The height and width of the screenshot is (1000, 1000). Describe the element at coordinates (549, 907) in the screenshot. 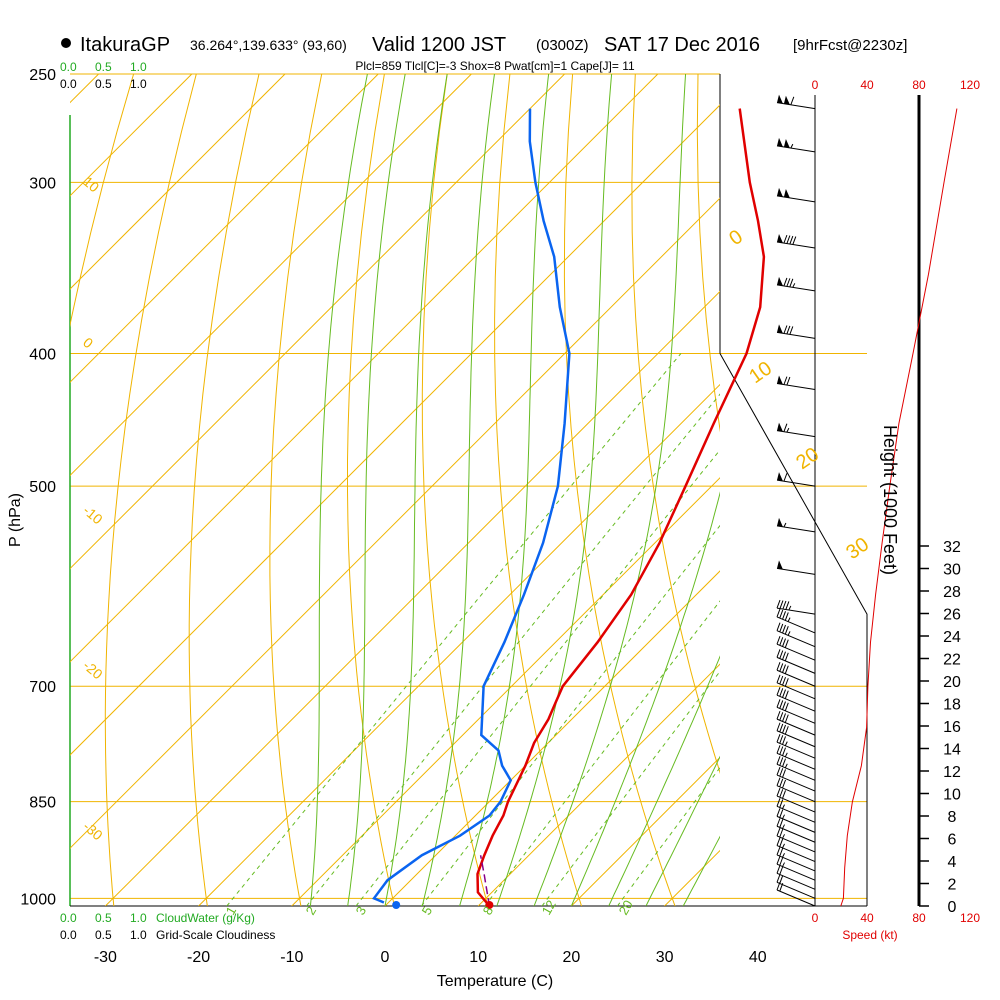

I see `mixing-ratio-label: 12` at that location.